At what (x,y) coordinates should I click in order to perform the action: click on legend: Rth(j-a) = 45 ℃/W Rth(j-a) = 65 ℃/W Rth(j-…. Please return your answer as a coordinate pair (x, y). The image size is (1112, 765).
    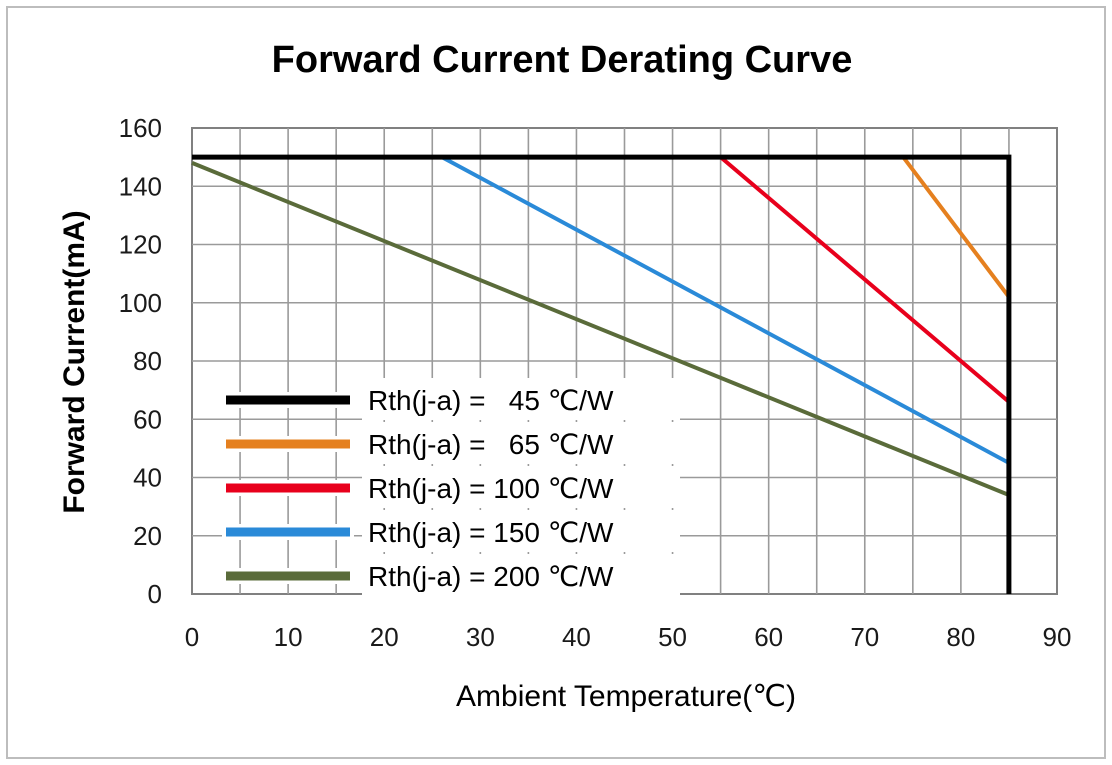
    Looking at the image, I should click on (451, 487).